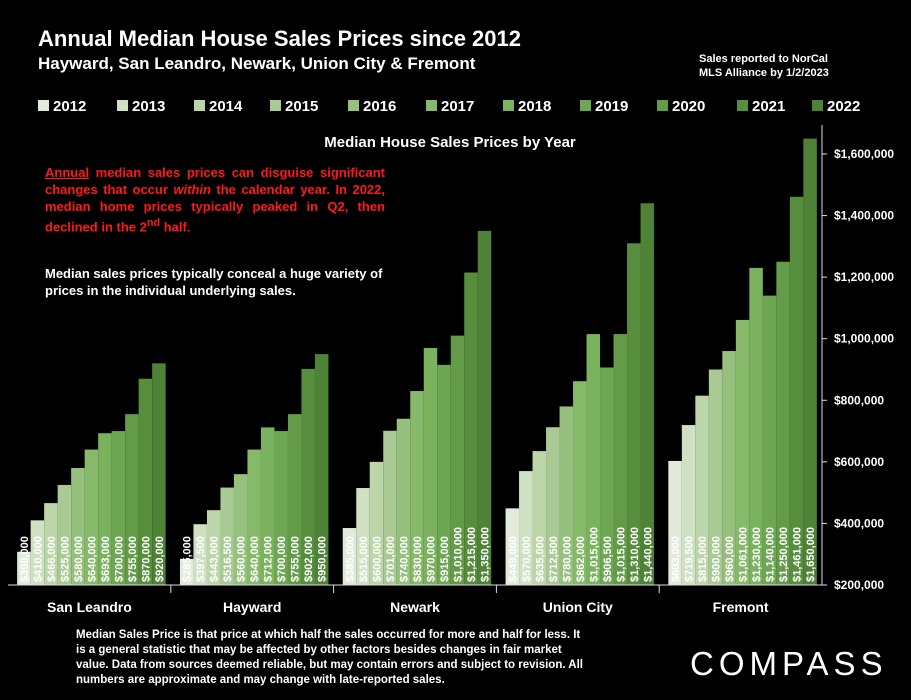 The height and width of the screenshot is (700, 911). I want to click on data-label: $712,000, so click(269, 559).